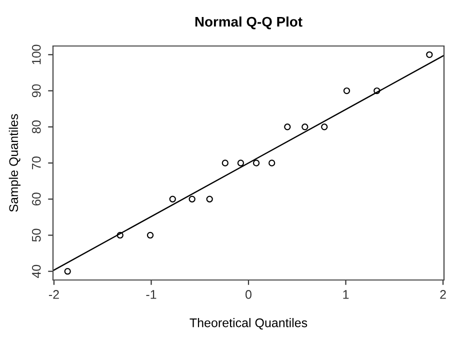  Describe the element at coordinates (36, 163) in the screenshot. I see `y-tick-label: 70` at that location.